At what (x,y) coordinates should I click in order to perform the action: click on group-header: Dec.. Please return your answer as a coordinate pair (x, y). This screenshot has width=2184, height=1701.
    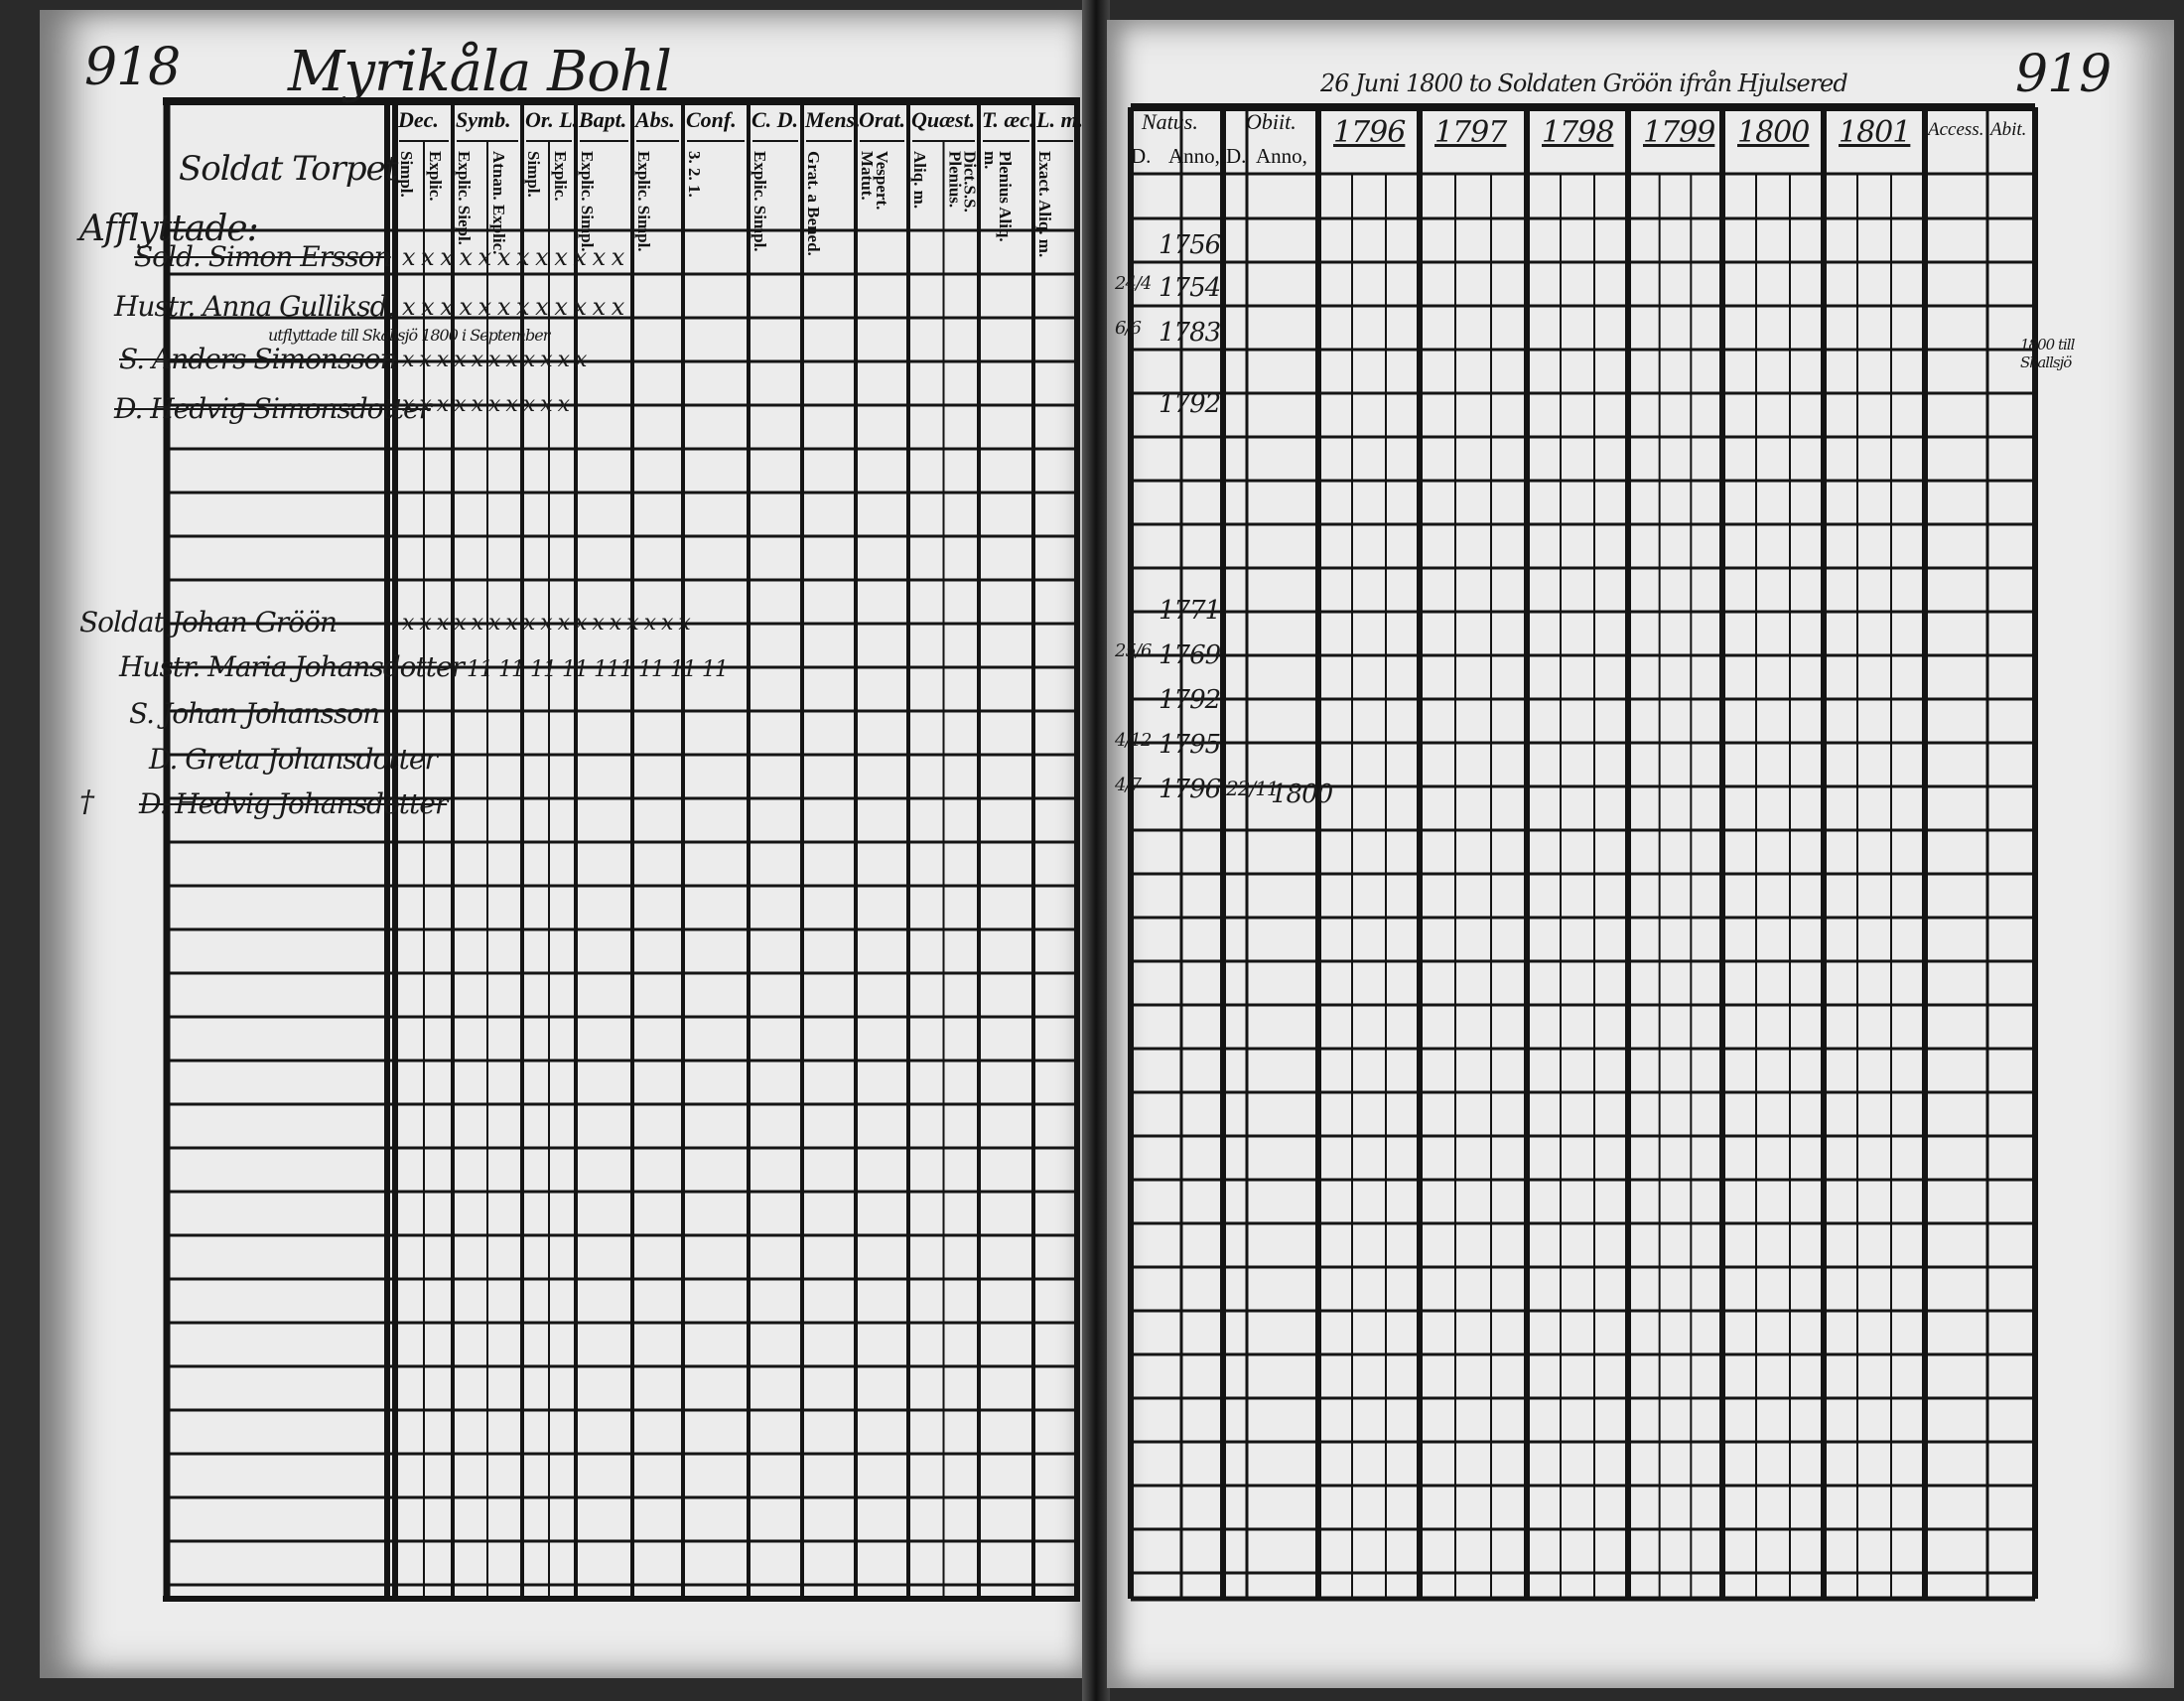
    Looking at the image, I should click on (418, 119).